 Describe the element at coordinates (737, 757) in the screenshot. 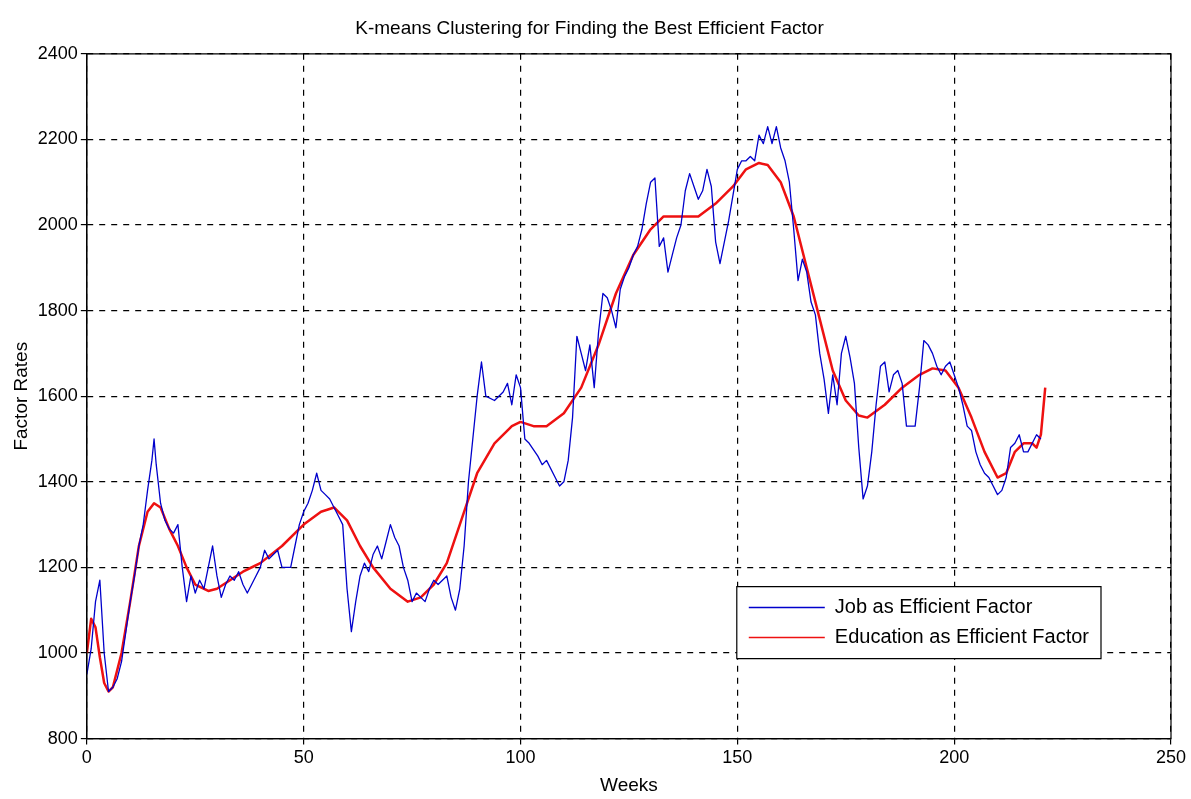

I see `x-tick-label: 150` at that location.